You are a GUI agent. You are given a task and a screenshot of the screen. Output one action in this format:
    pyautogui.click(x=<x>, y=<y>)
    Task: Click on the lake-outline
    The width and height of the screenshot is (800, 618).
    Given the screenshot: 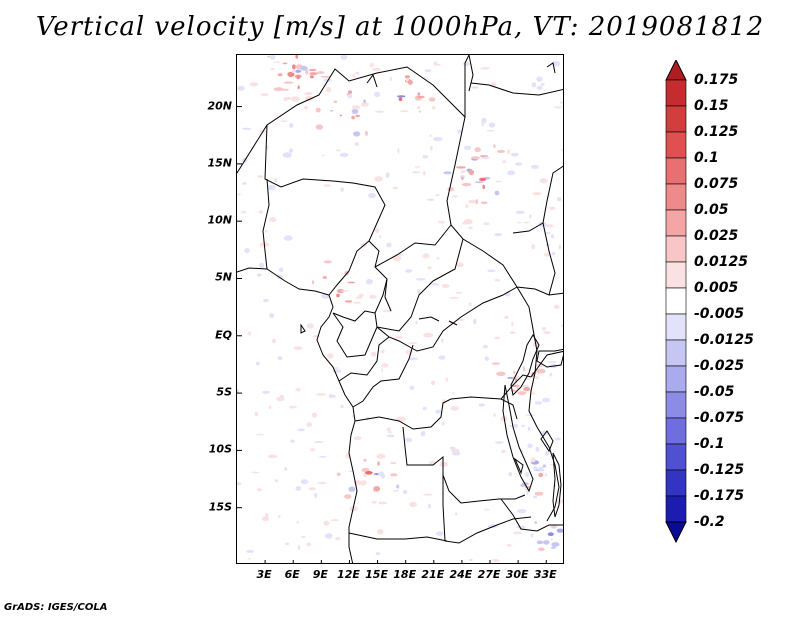 What is the action you would take?
    pyautogui.click(x=551, y=68)
    